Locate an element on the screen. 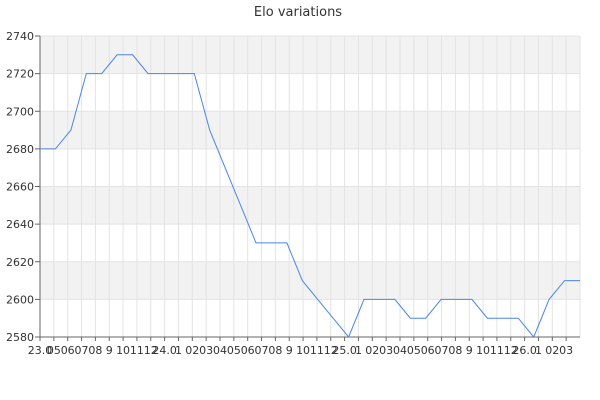 The image size is (600, 400). y-tick-label: 2640 is located at coordinates (20, 224).